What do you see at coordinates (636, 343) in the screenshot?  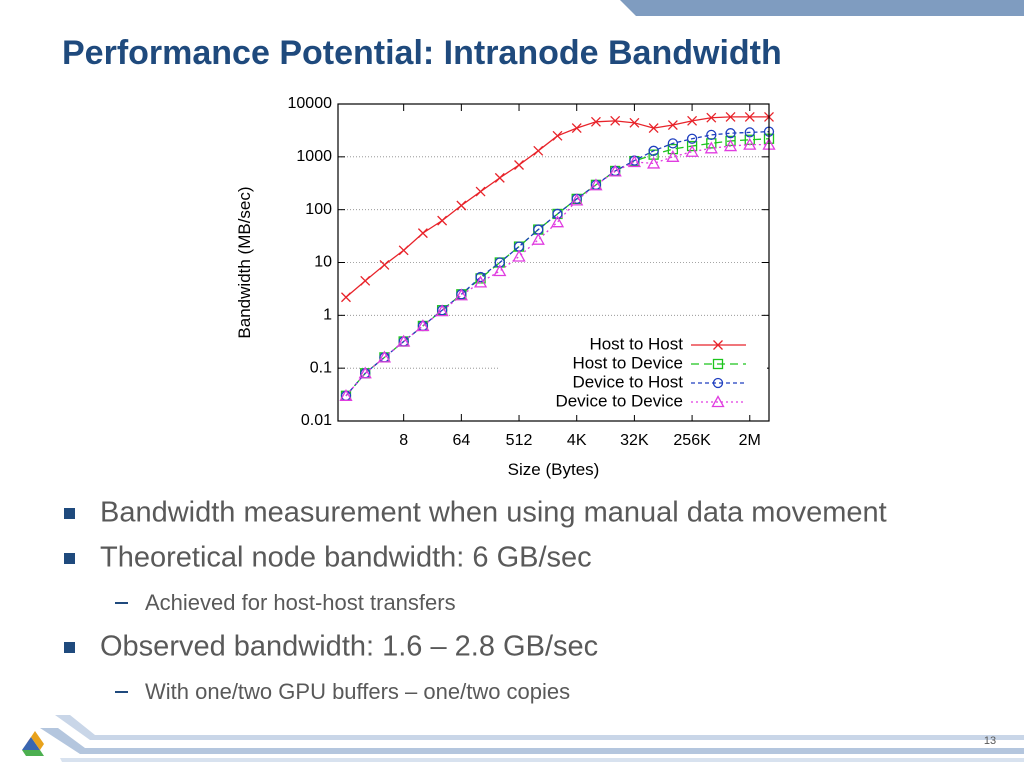 I see `legend-label: Host to Host` at bounding box center [636, 343].